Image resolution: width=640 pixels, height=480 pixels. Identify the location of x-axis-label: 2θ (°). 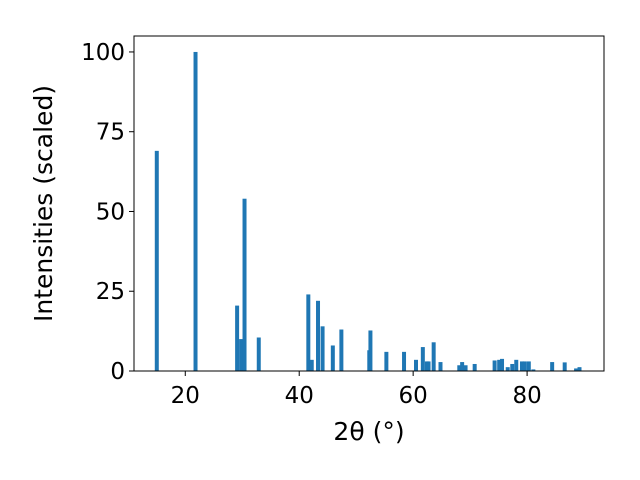
(368, 431).